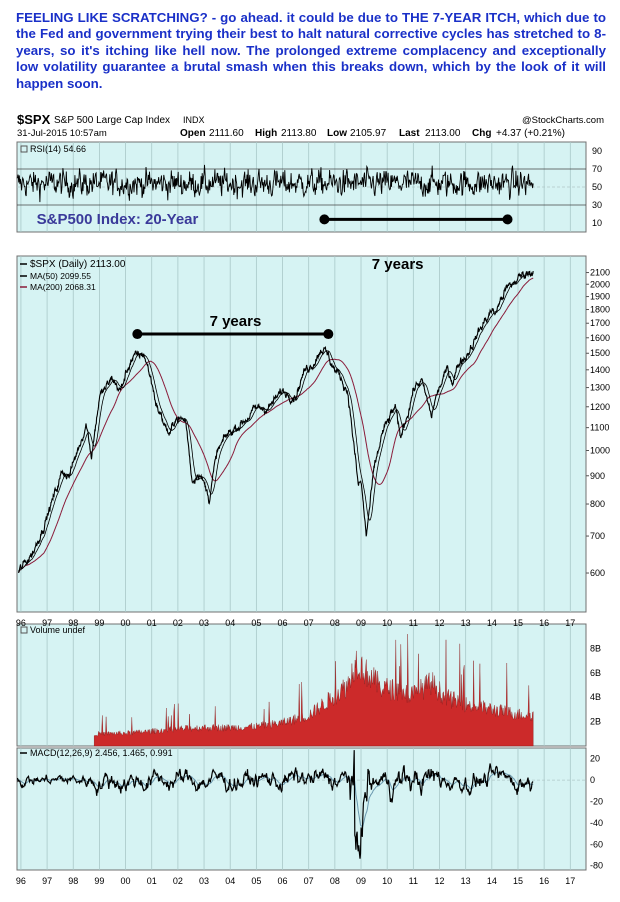 The image size is (620, 902). What do you see at coordinates (600, 370) in the screenshot?
I see `price-y-tick-1400: 1400` at bounding box center [600, 370].